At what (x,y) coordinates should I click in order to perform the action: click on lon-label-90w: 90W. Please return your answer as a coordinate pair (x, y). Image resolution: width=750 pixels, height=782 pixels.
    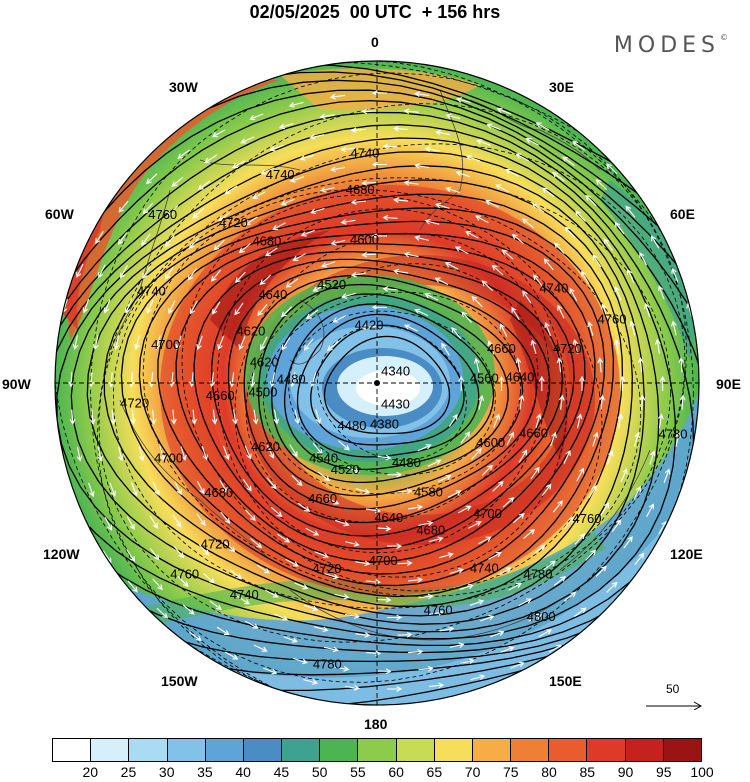
    Looking at the image, I should click on (16, 384).